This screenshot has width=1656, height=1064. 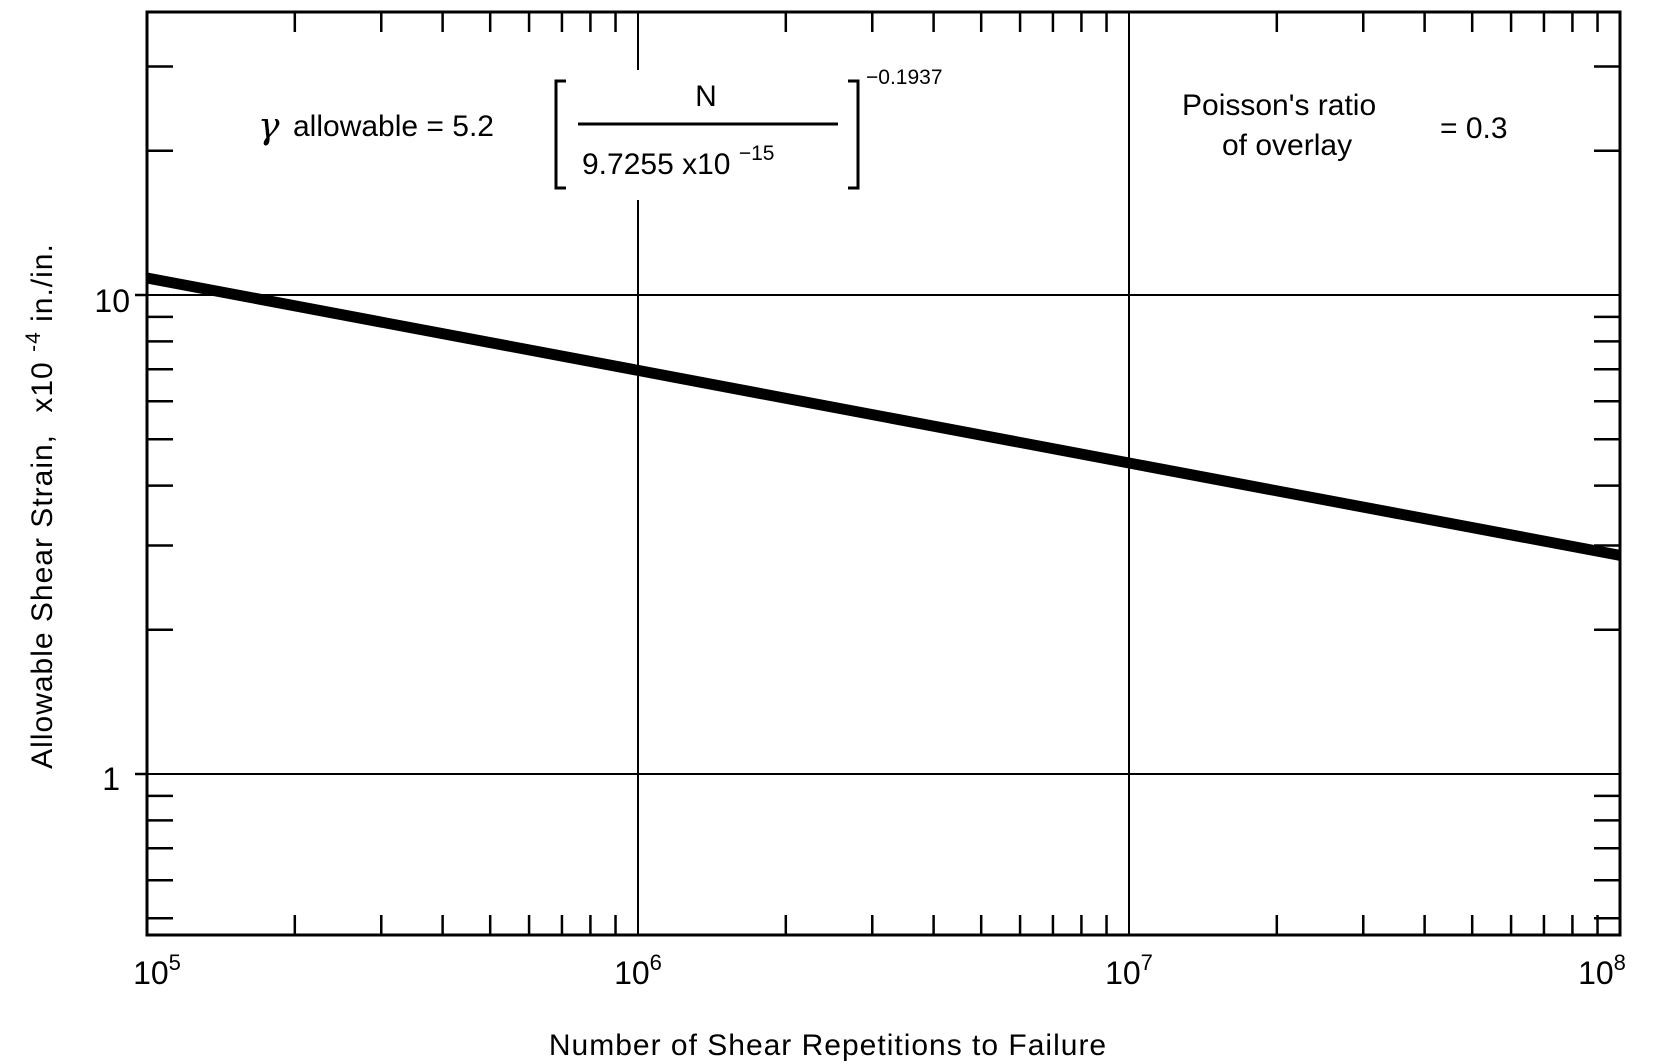 What do you see at coordinates (393, 126) in the screenshot?
I see `equation-lhs-text: allowable = 5.2` at bounding box center [393, 126].